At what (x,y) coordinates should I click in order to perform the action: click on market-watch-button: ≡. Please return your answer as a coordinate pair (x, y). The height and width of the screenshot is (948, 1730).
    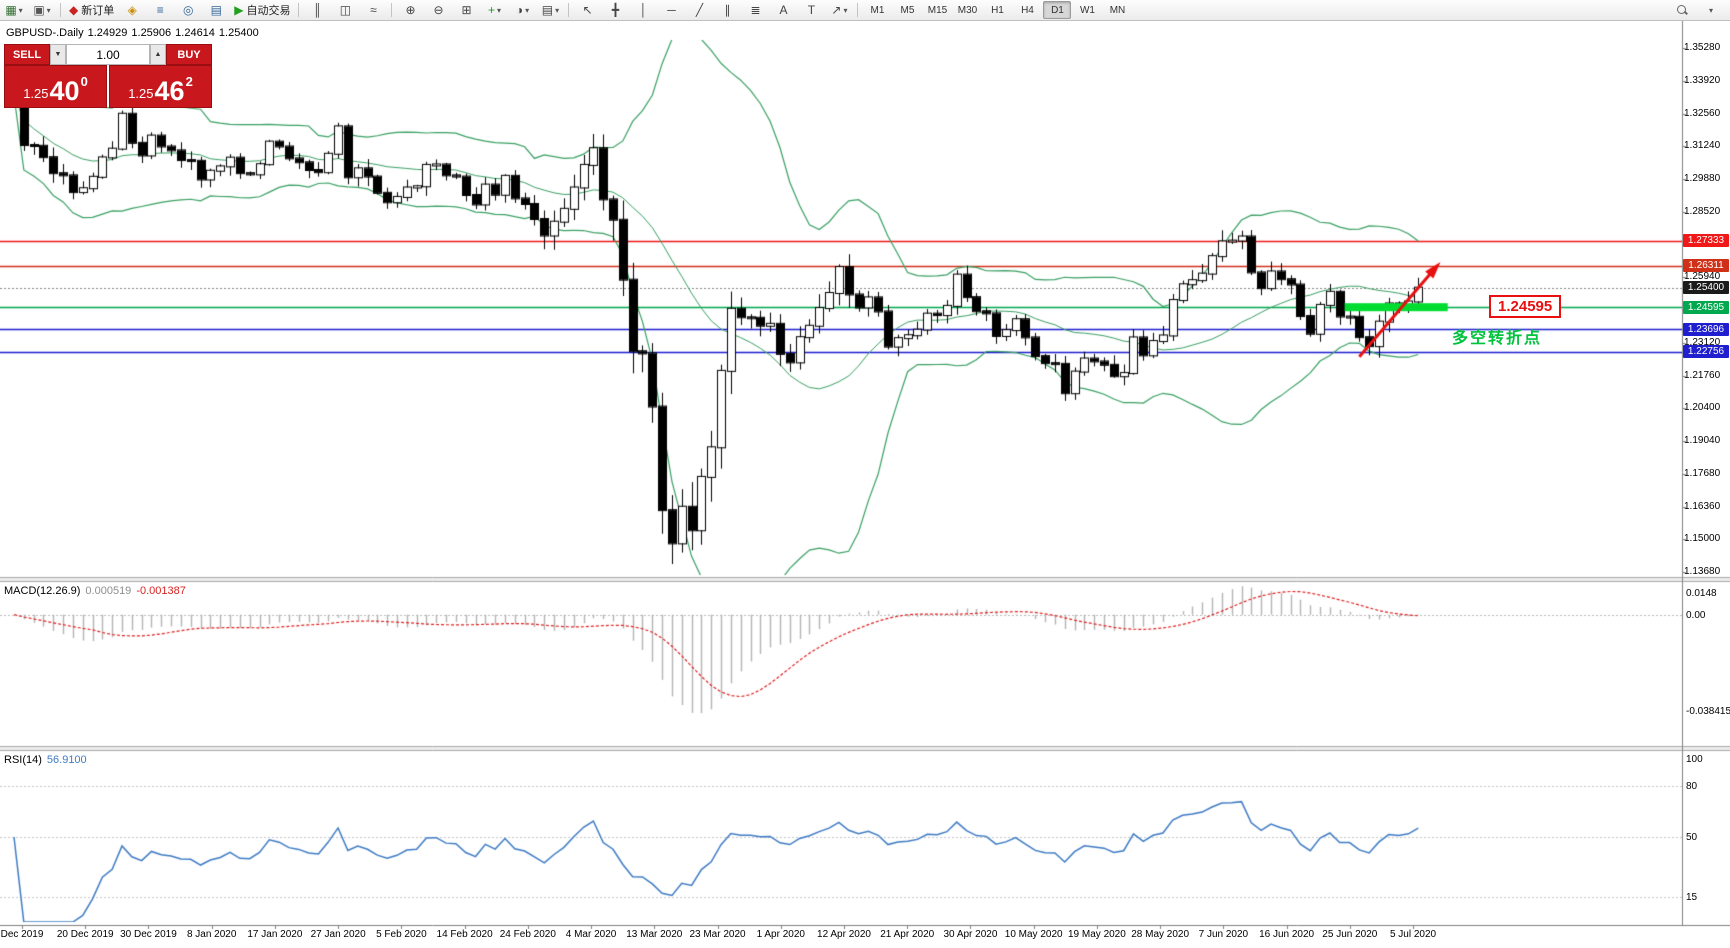
    Looking at the image, I should click on (160, 10).